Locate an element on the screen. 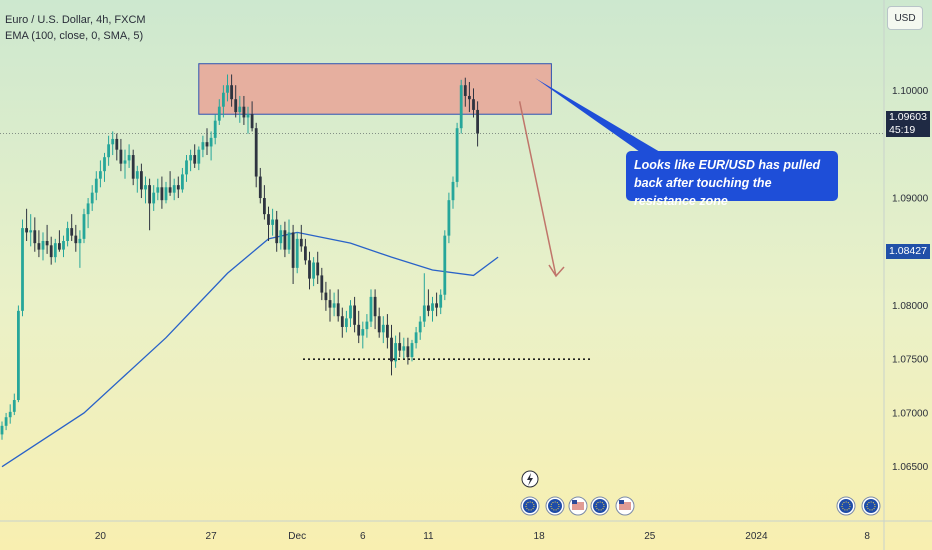 The width and height of the screenshot is (932, 550). callout-pointer is located at coordinates (597, 115).